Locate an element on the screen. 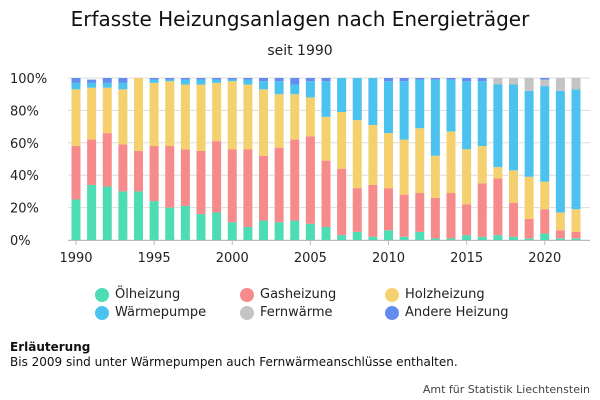  legend-label-andere-heizung: Andere Heizung is located at coordinates (457, 312).